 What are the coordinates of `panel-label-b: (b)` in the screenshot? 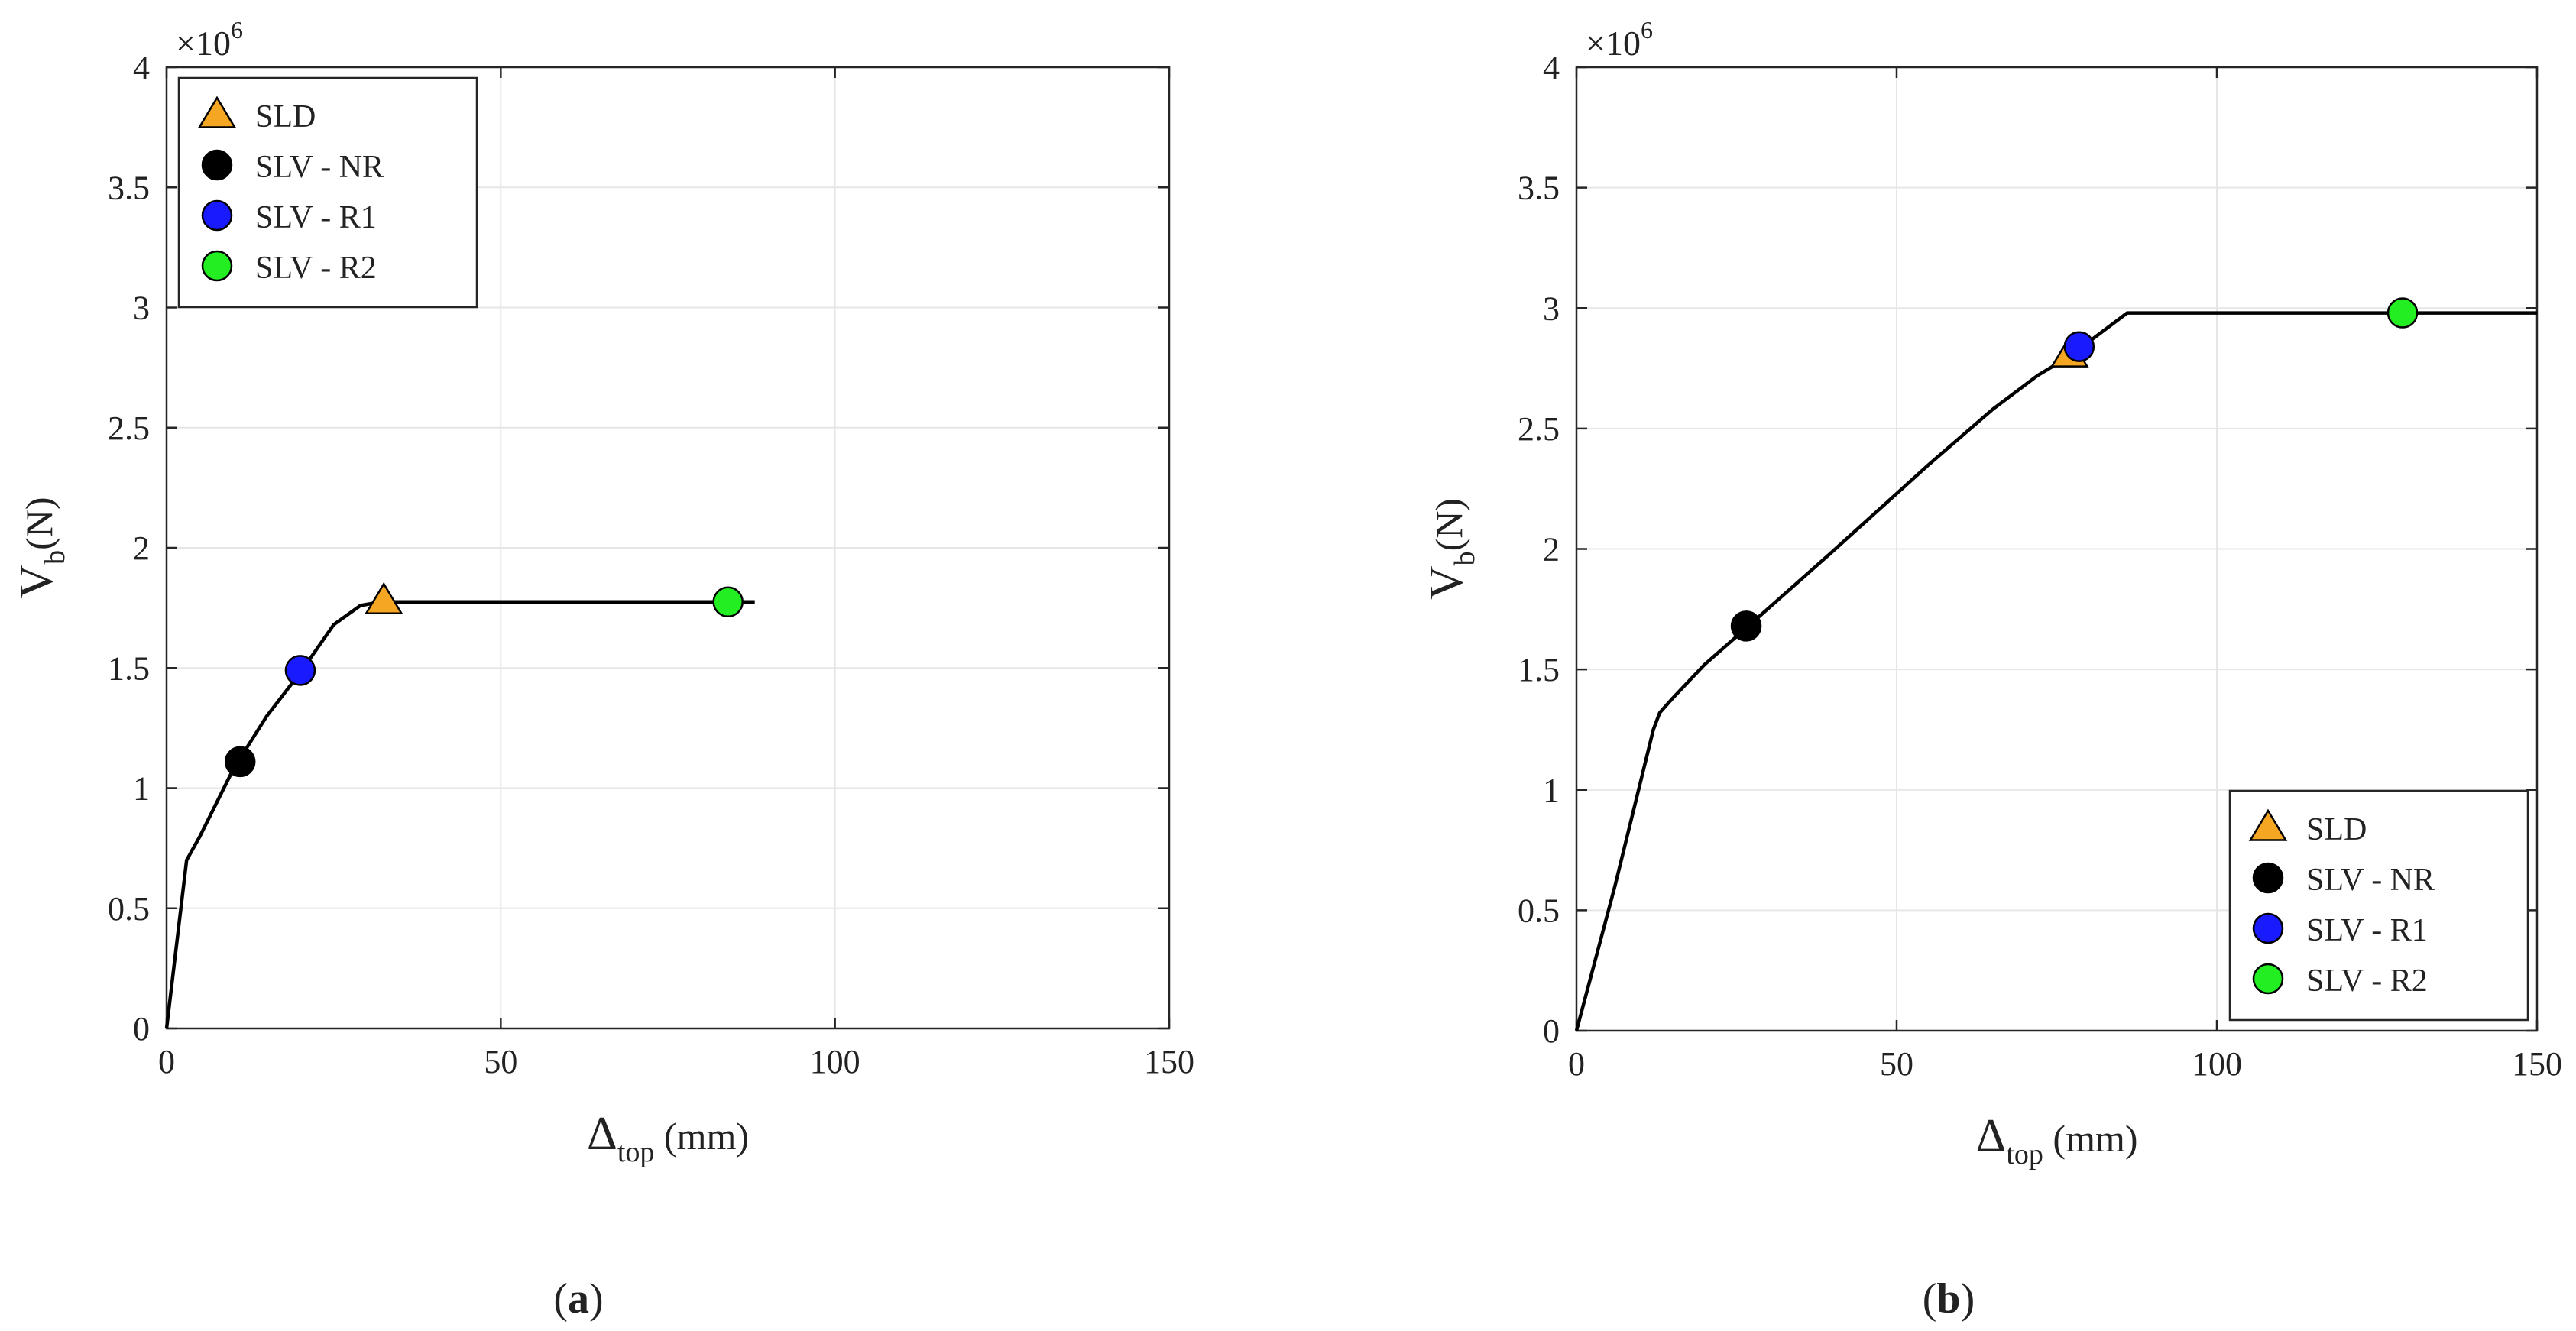 It's located at (1949, 1299).